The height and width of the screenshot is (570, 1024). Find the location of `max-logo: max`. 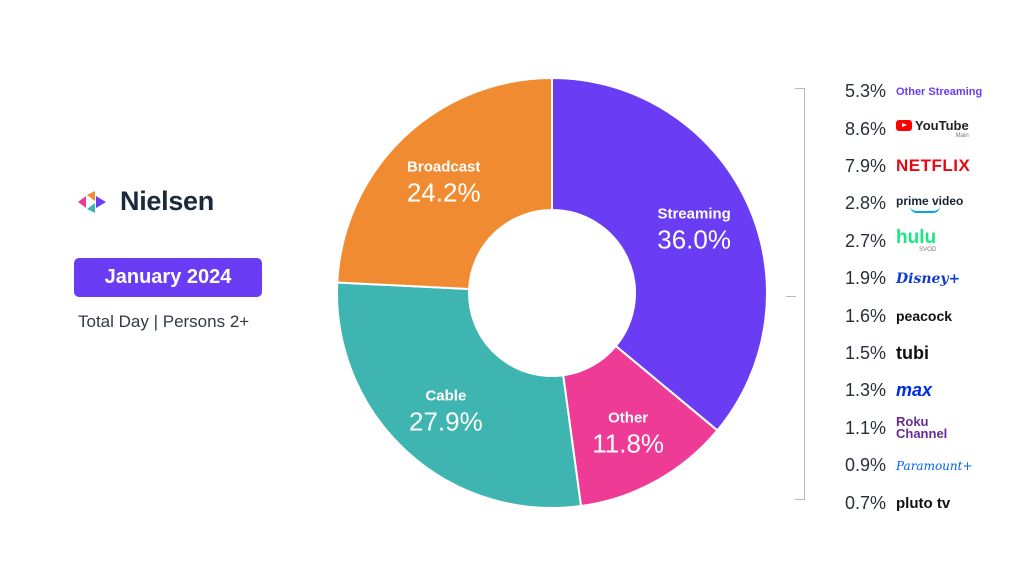

max-logo: max is located at coordinates (914, 390).